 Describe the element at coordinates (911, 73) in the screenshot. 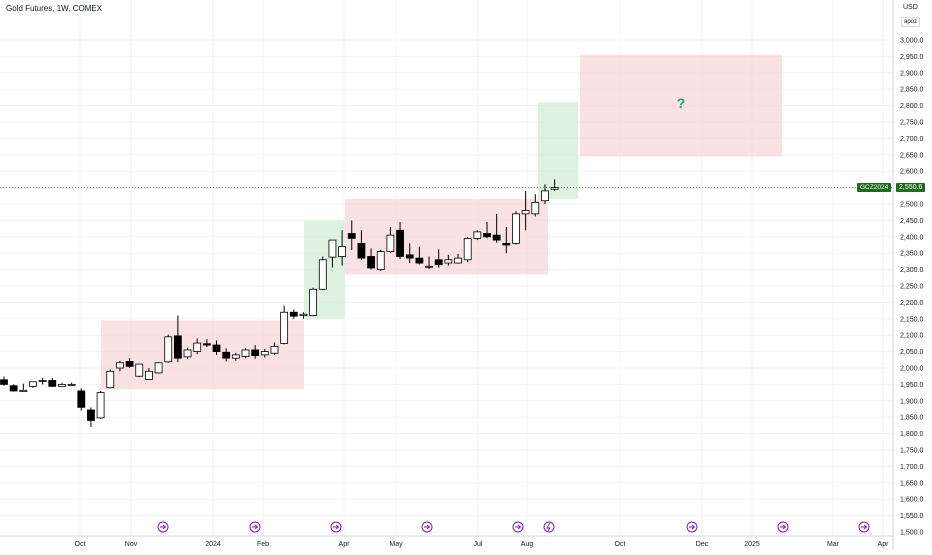

I see `price-tick-label: 2,900.0` at that location.